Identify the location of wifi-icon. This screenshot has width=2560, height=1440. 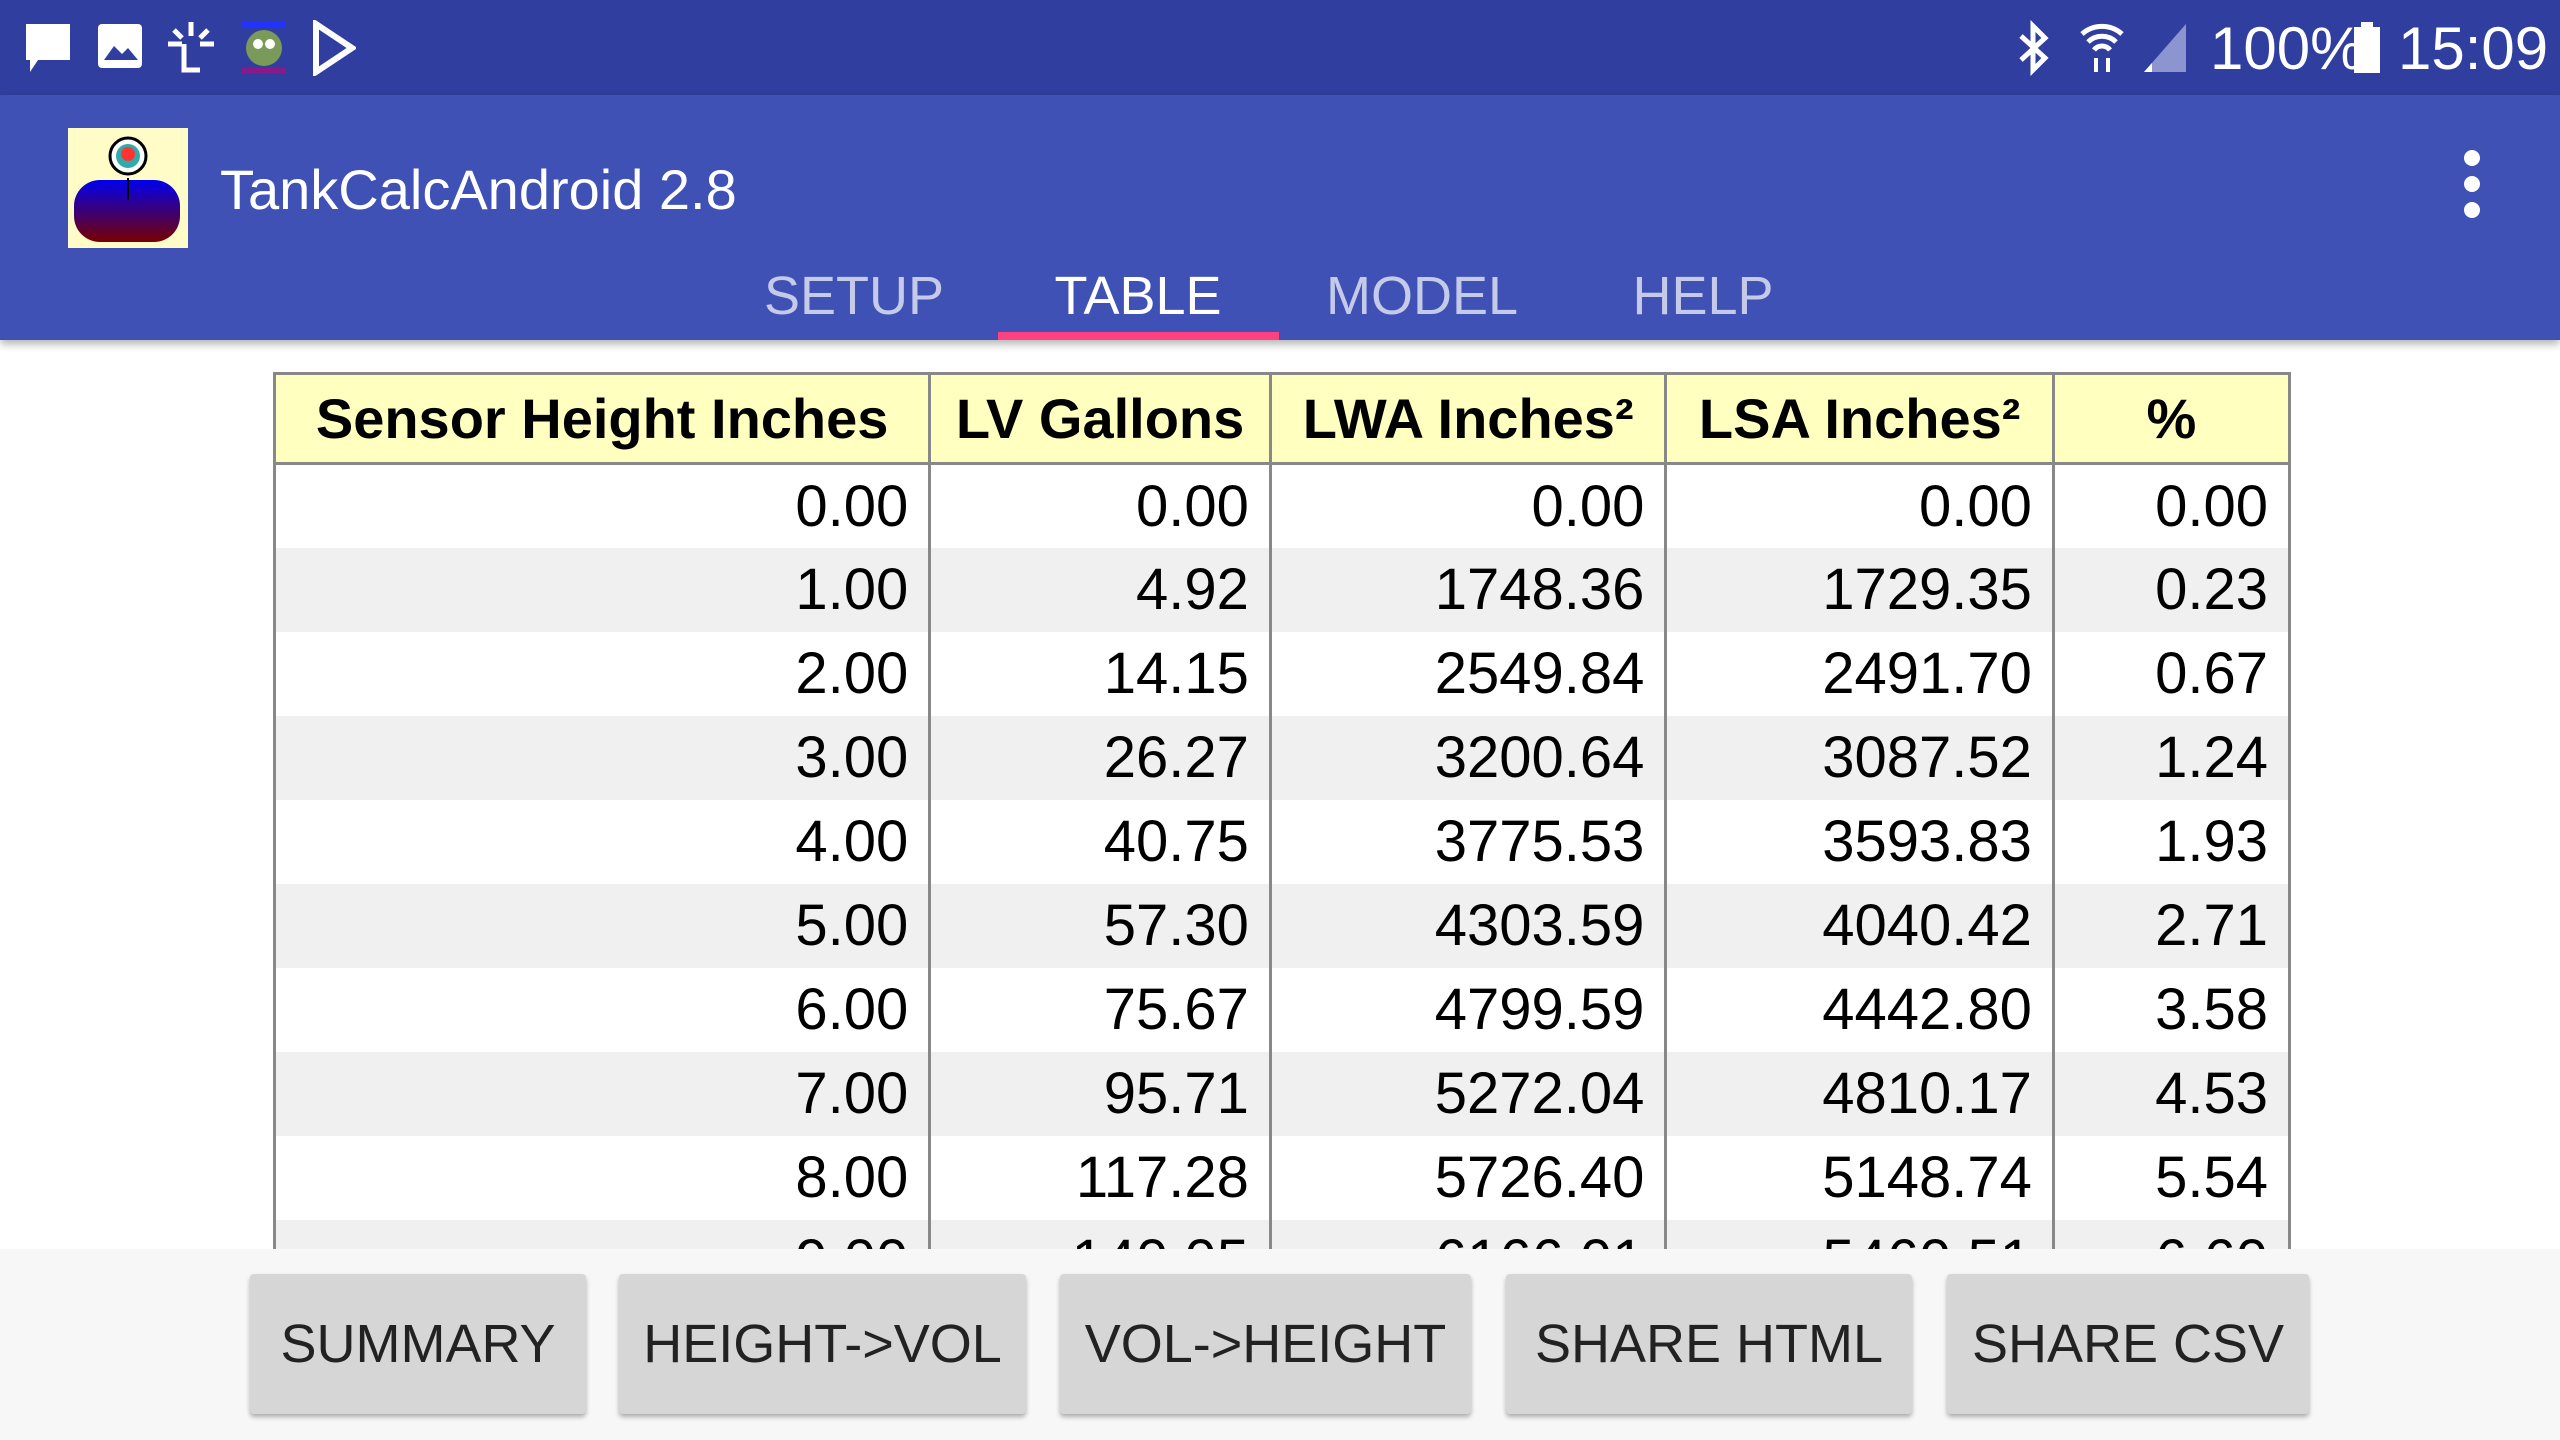
(2102, 47).